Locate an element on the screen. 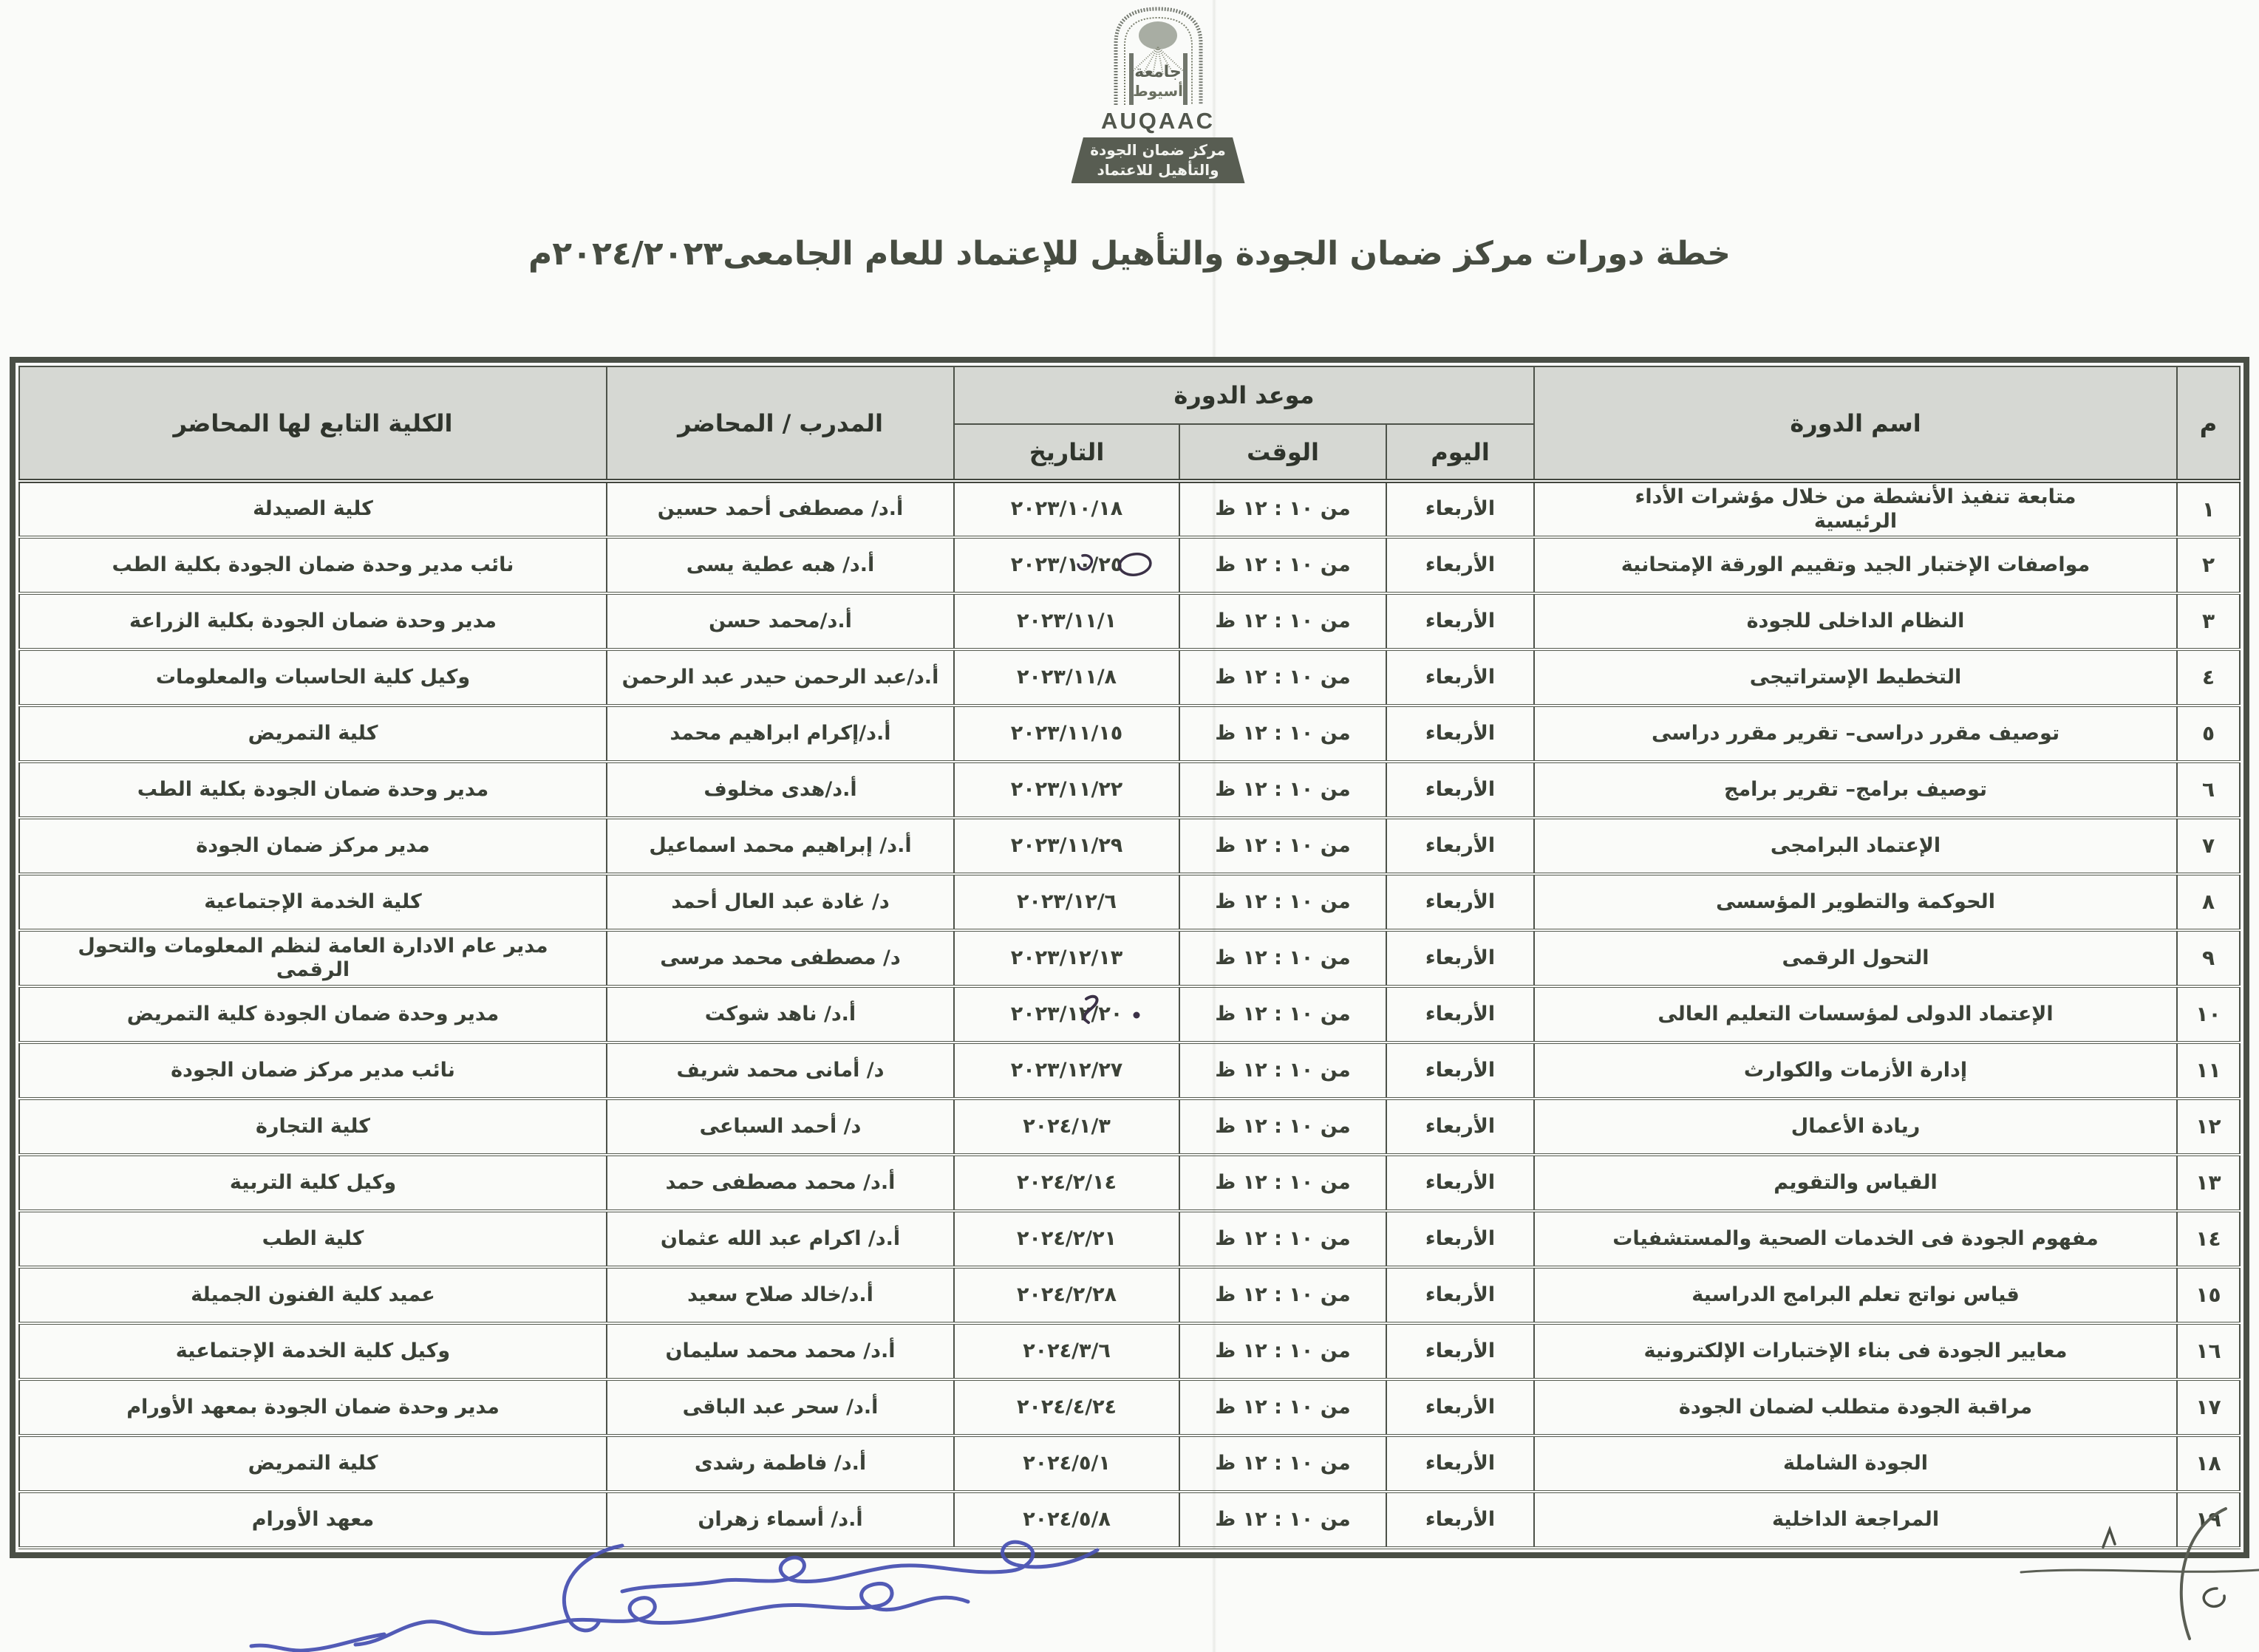 This screenshot has width=2259, height=1652. cell-serial: ٧ is located at coordinates (2208, 846).